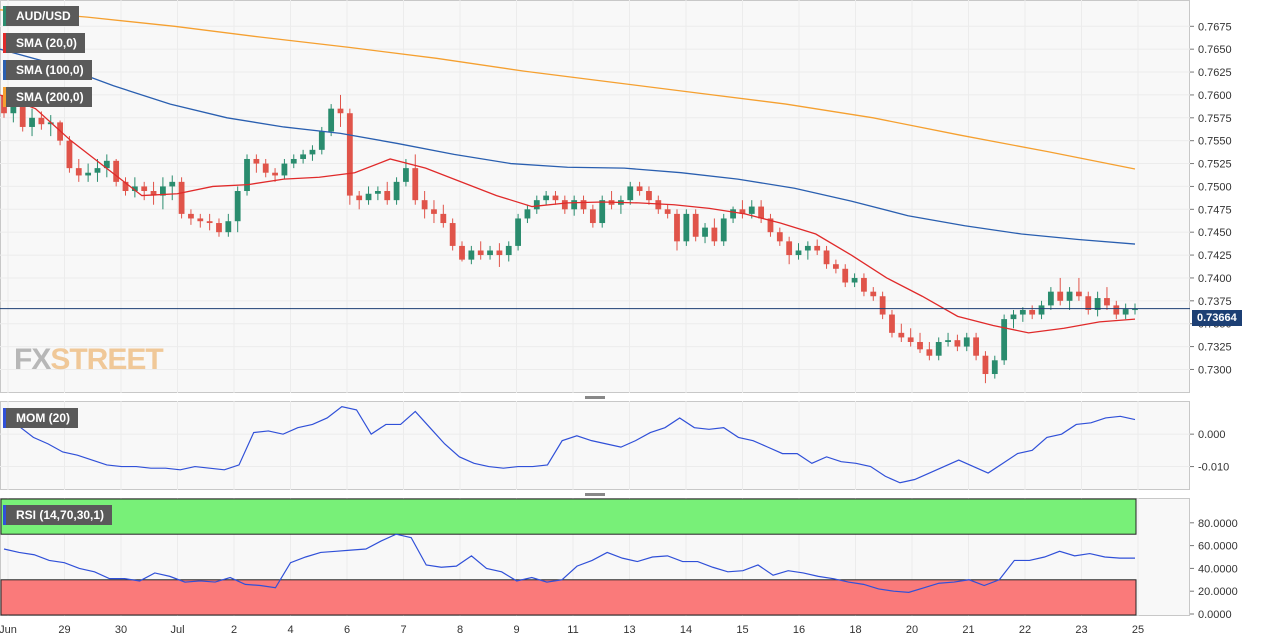 The height and width of the screenshot is (641, 1261). What do you see at coordinates (1218, 524) in the screenshot?
I see `rsi-y-tick-label: 80.0000` at bounding box center [1218, 524].